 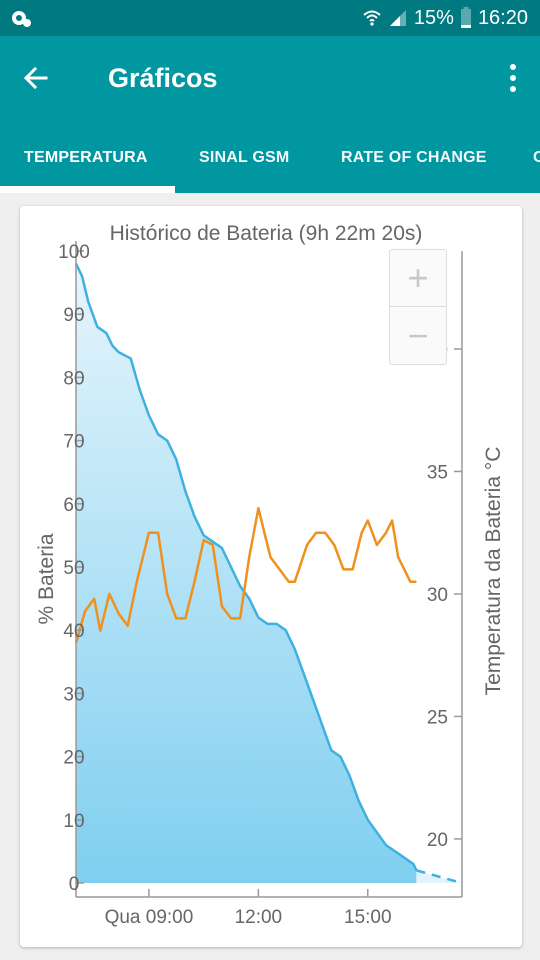 What do you see at coordinates (397, 18) in the screenshot?
I see `signal-icon` at bounding box center [397, 18].